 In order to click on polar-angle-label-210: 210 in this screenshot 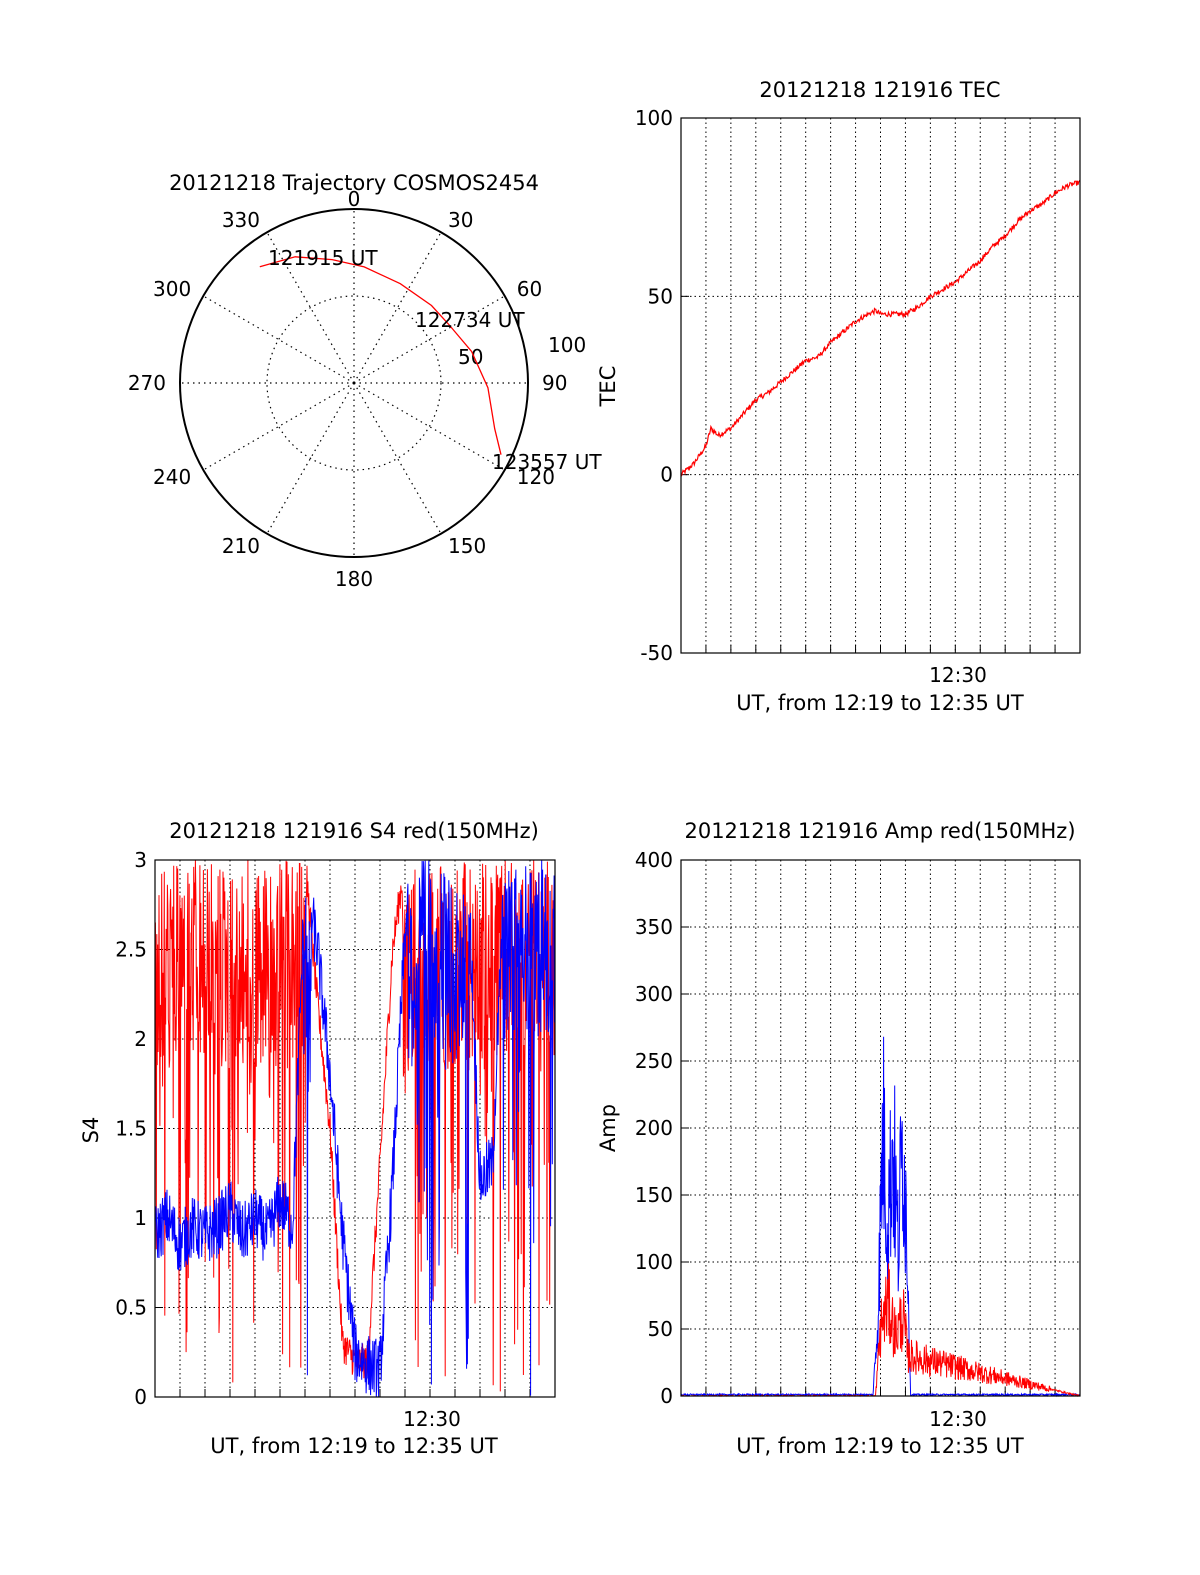, I will do `click(241, 546)`.